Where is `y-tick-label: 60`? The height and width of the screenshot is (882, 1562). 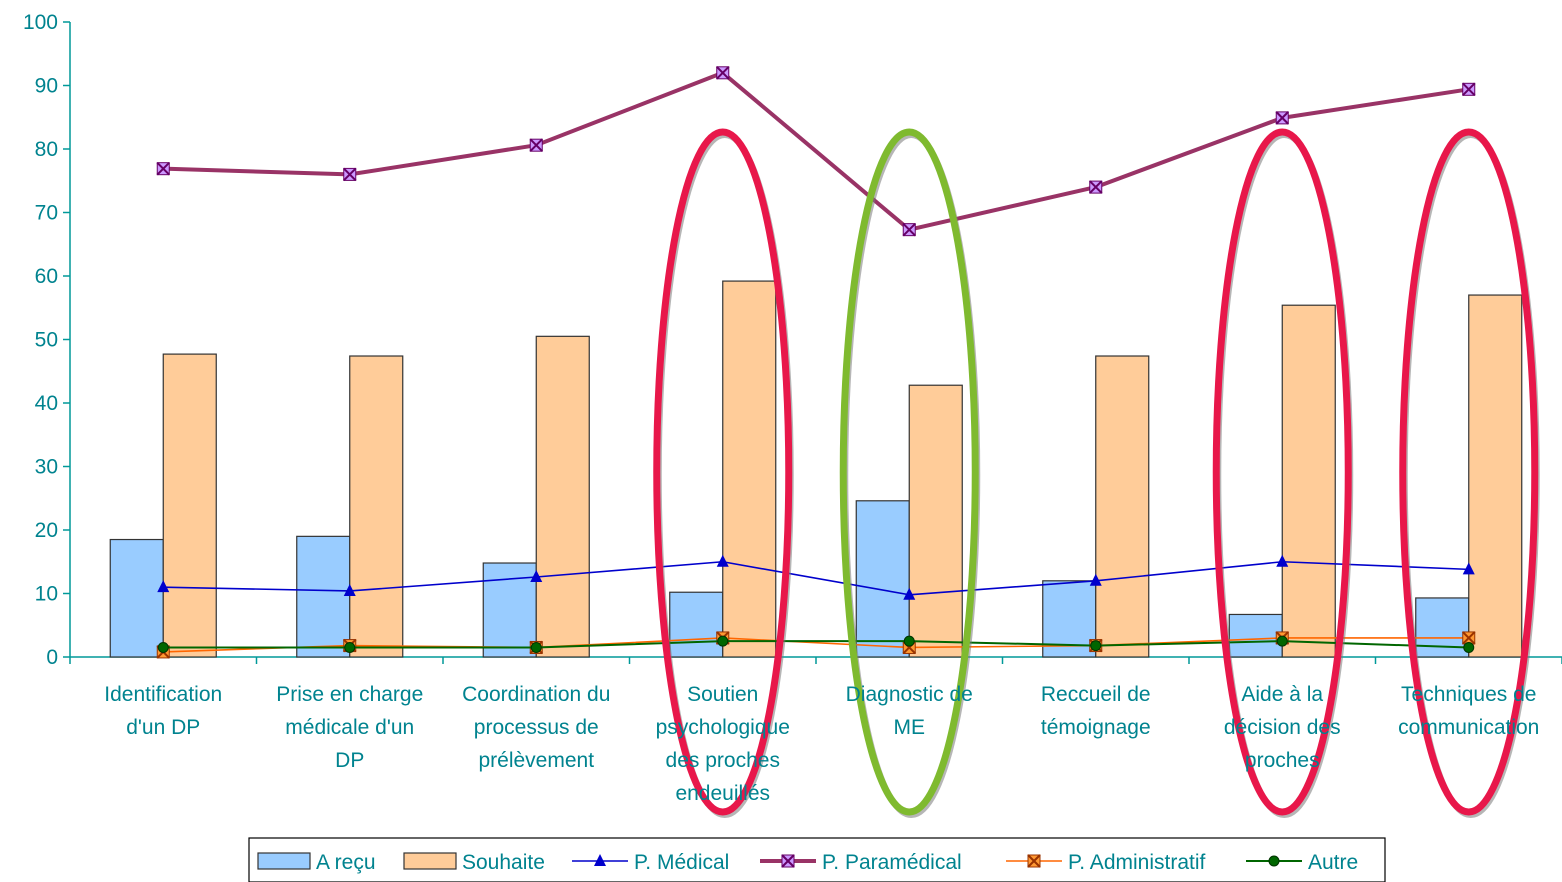 y-tick-label: 60 is located at coordinates (46, 276).